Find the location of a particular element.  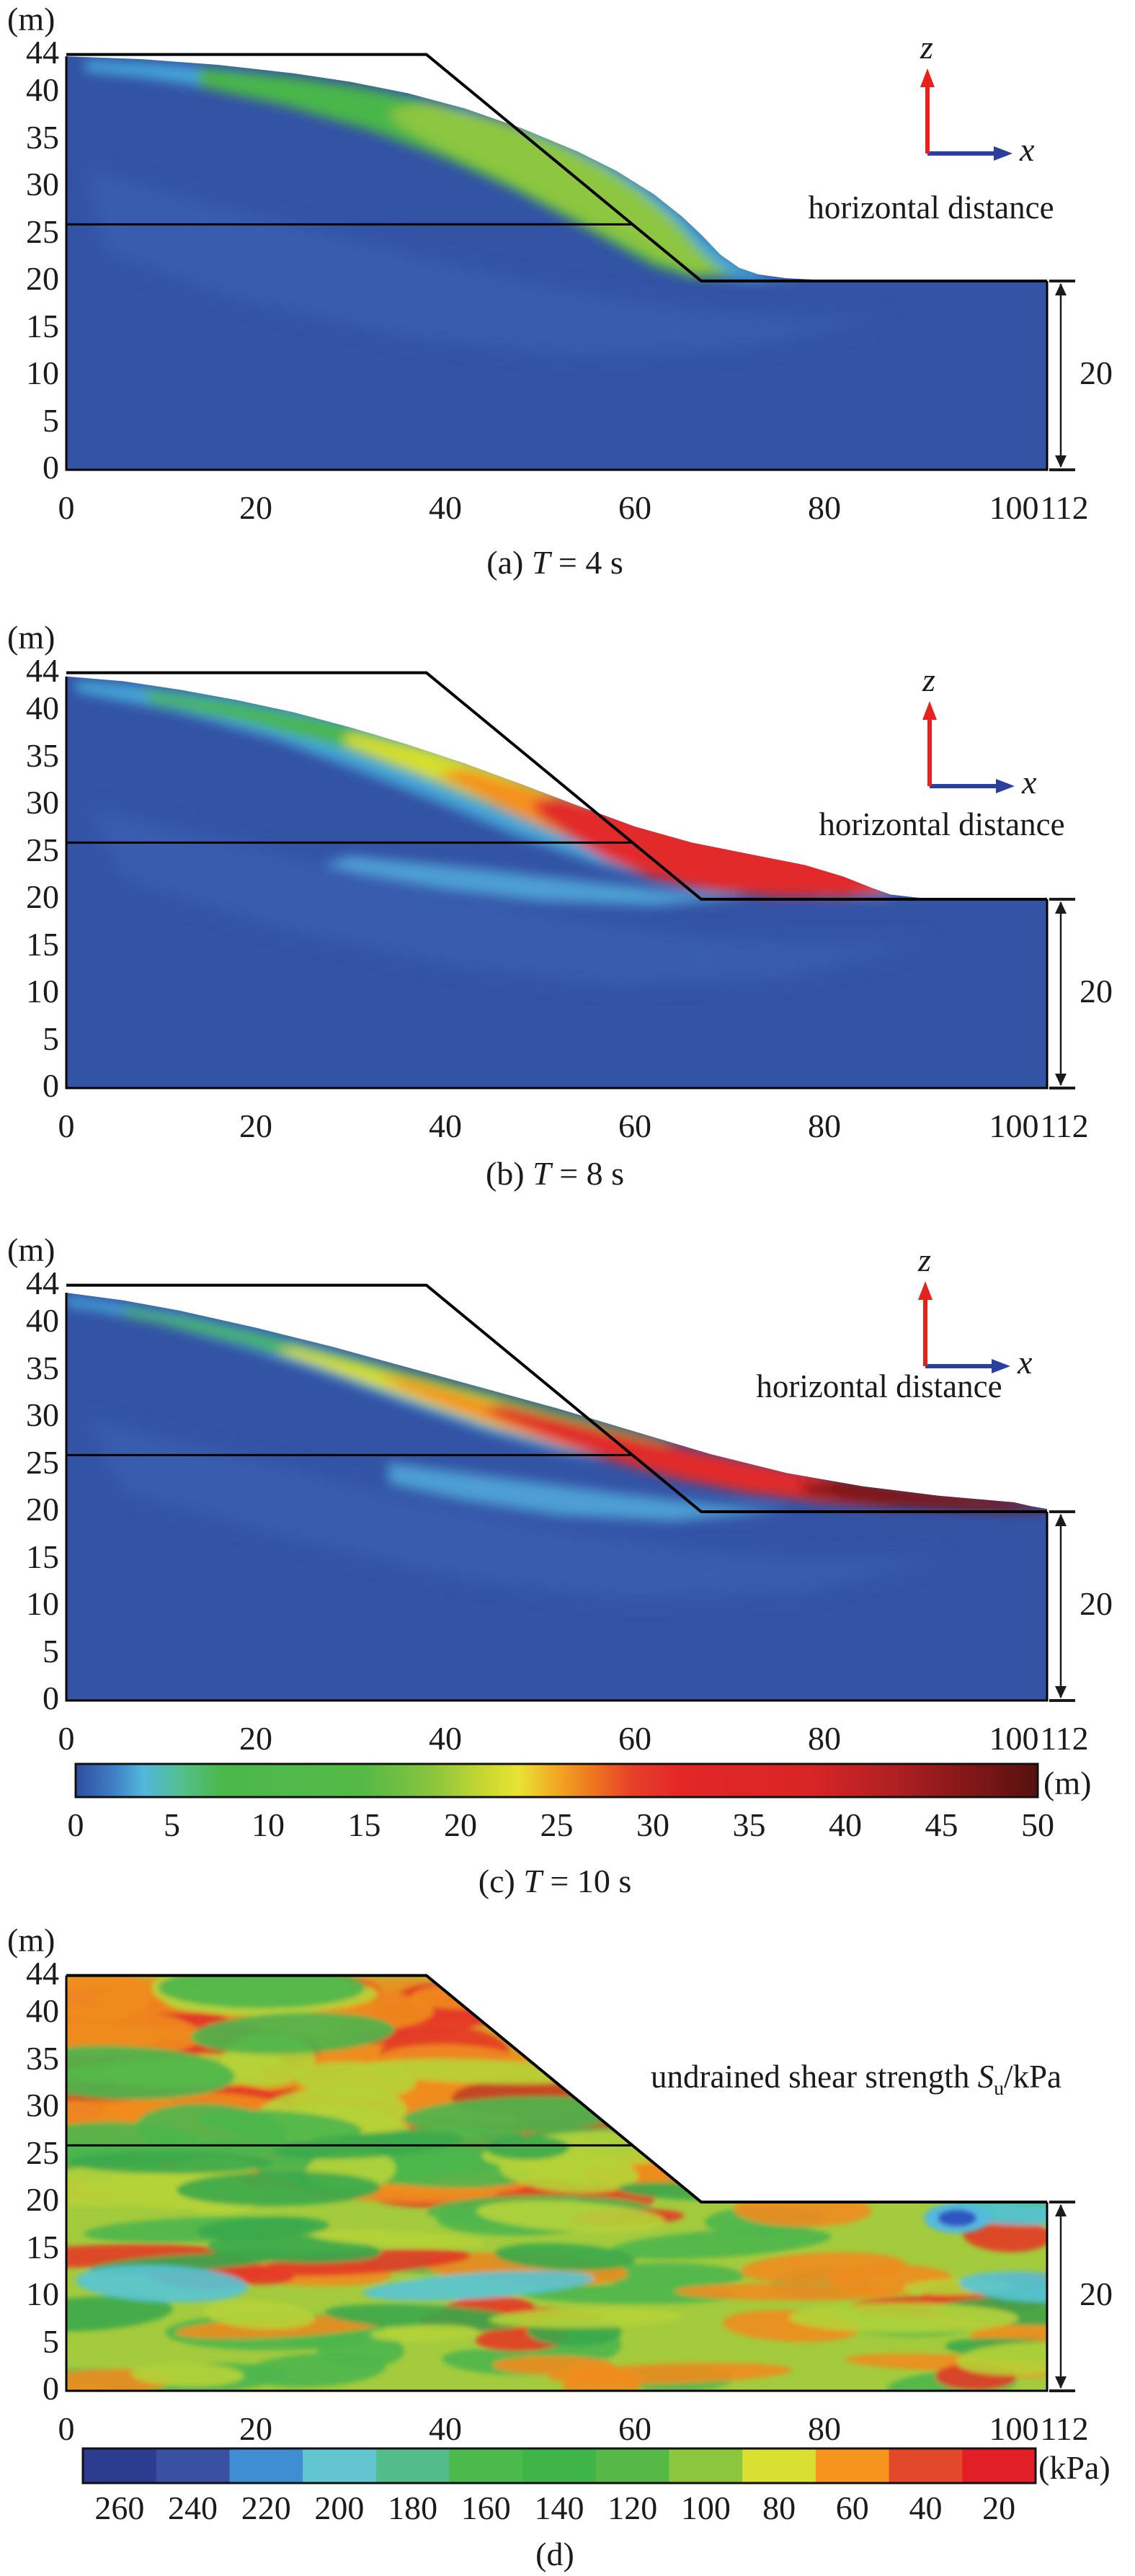

displacement-panel-c is located at coordinates (557, 1492).